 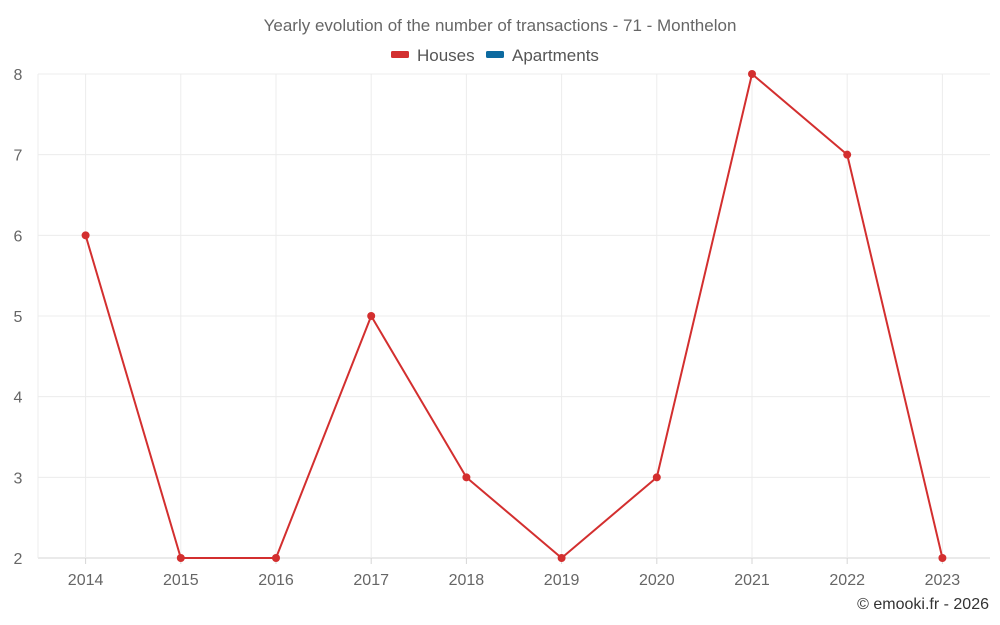 What do you see at coordinates (86, 580) in the screenshot?
I see `x-tick-label: 2014` at bounding box center [86, 580].